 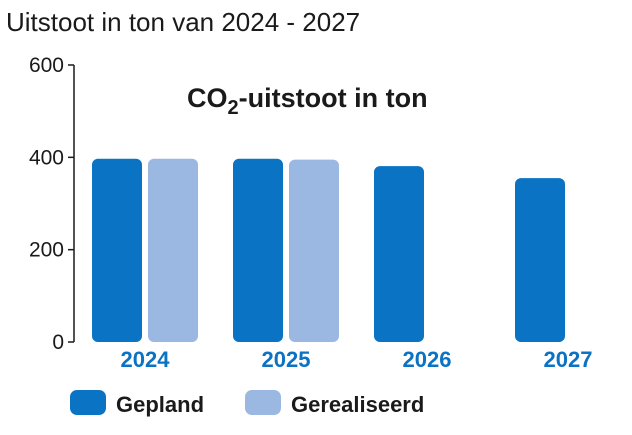 What do you see at coordinates (46, 65) in the screenshot?
I see `y-tick-label-3: 600` at bounding box center [46, 65].